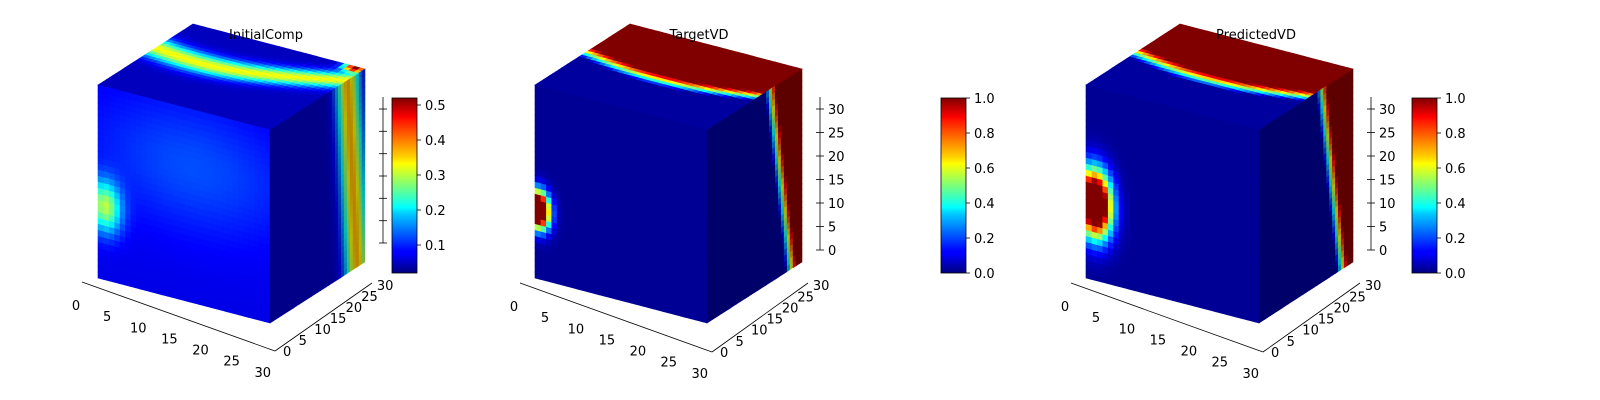  What do you see at coordinates (435, 246) in the screenshot?
I see `colorbar-tick-label: 0.1` at bounding box center [435, 246].